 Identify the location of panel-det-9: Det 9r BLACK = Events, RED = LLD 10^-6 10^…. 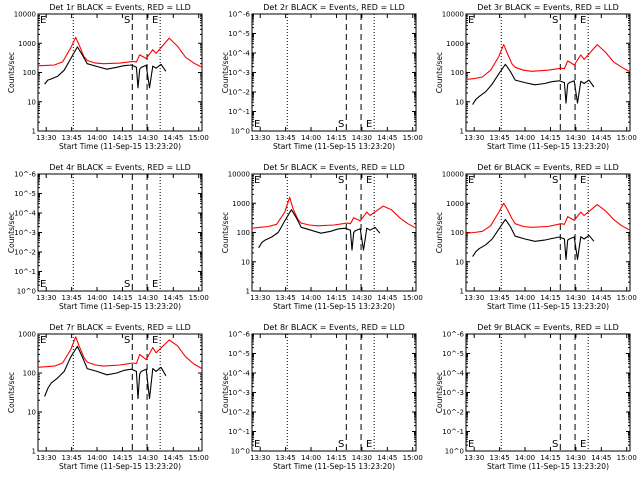
(536, 397).